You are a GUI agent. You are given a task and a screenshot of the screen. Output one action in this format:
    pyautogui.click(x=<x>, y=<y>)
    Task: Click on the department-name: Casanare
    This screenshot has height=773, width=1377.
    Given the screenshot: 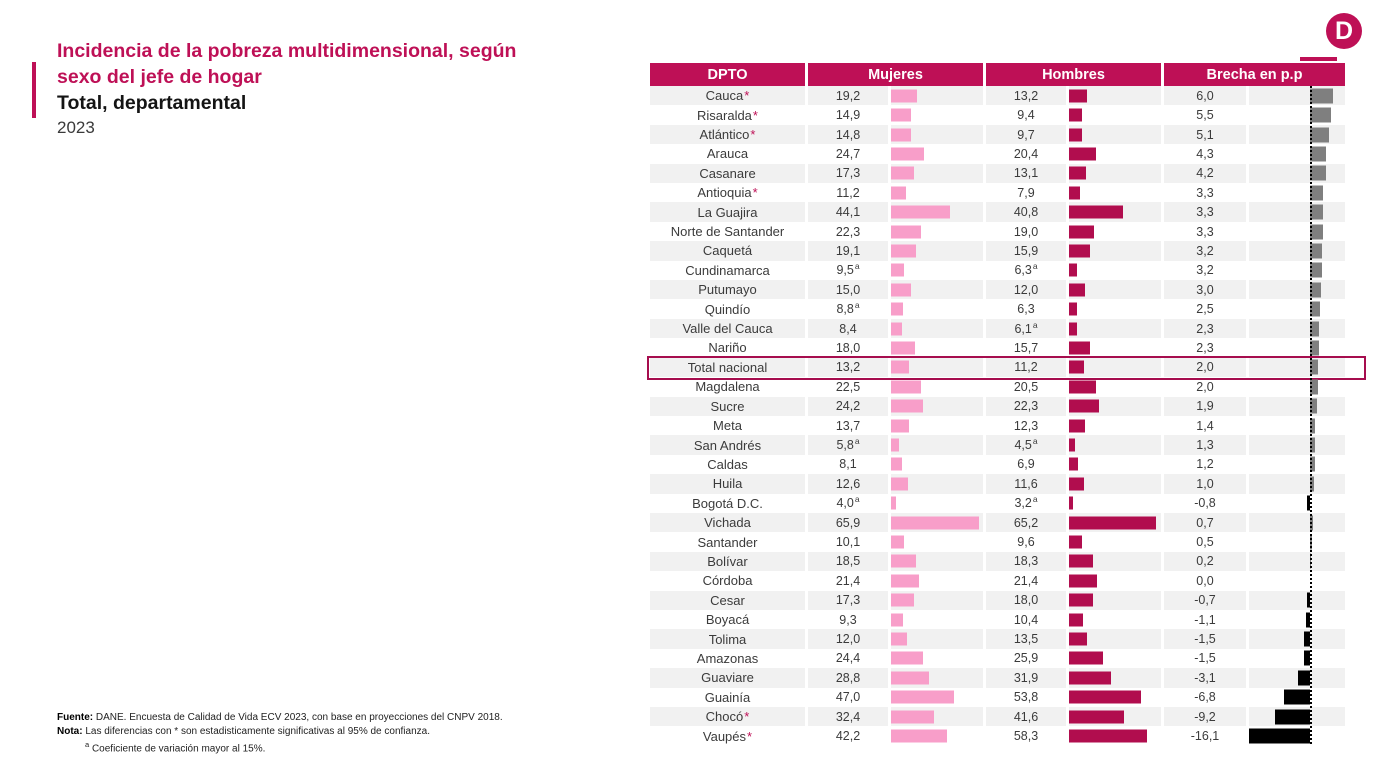 What is the action you would take?
    pyautogui.click(x=727, y=173)
    